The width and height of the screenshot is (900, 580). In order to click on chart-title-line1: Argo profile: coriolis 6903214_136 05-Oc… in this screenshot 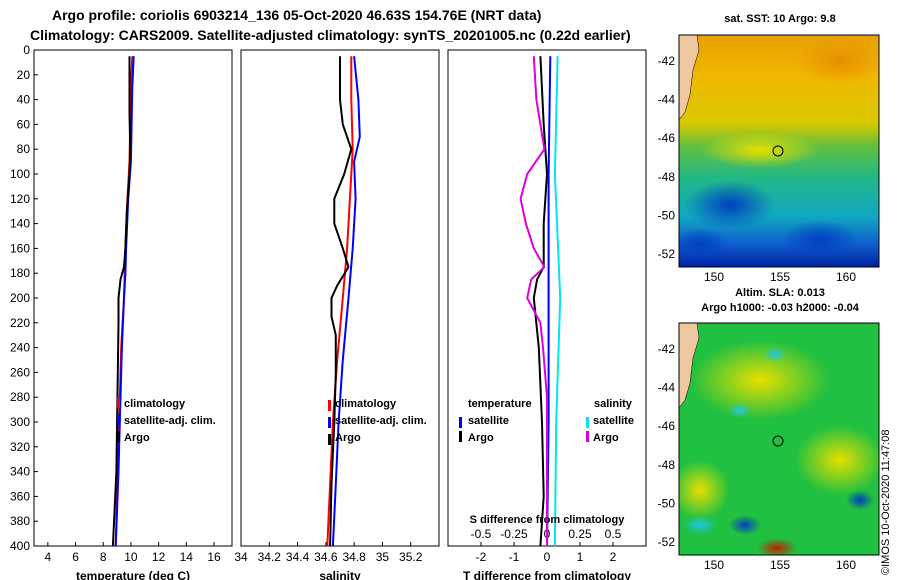, I will do `click(297, 15)`.